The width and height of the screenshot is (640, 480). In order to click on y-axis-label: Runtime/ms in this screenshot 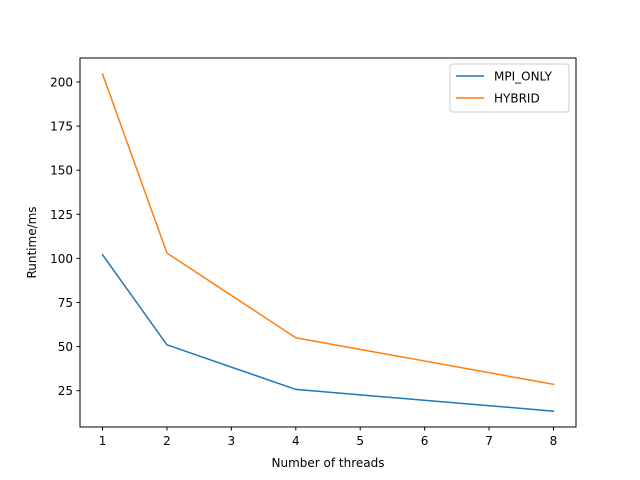, I will do `click(32, 242)`.